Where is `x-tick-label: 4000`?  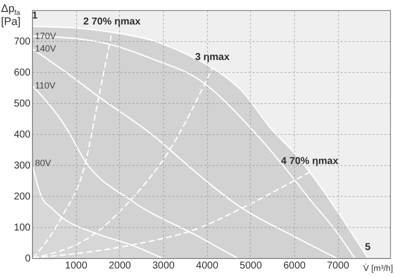
x-tick-label: 4000 is located at coordinates (207, 266).